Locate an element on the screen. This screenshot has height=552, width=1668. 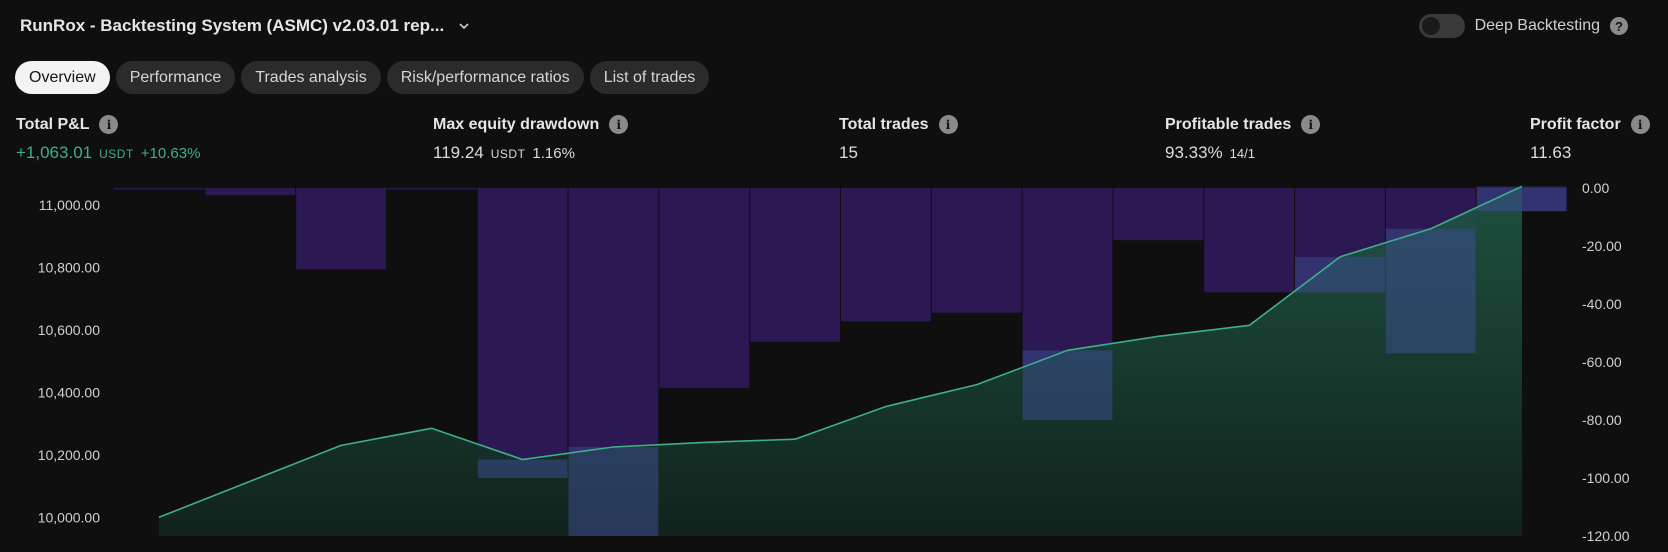
right-axis-tick: -120.00 is located at coordinates (1606, 536).